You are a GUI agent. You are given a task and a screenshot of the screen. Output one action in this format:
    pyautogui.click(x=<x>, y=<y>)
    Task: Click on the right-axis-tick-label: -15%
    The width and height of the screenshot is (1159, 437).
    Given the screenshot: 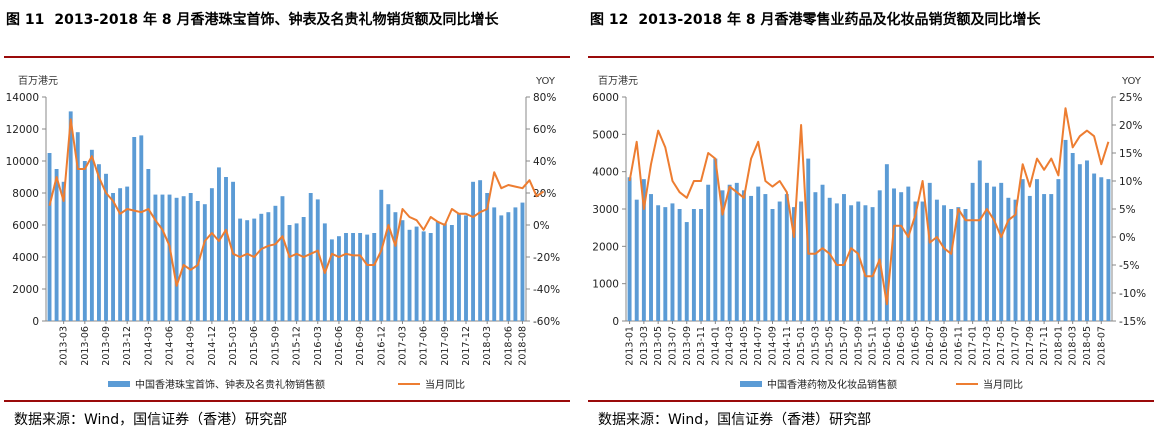 What is the action you would take?
    pyautogui.click(x=1132, y=322)
    